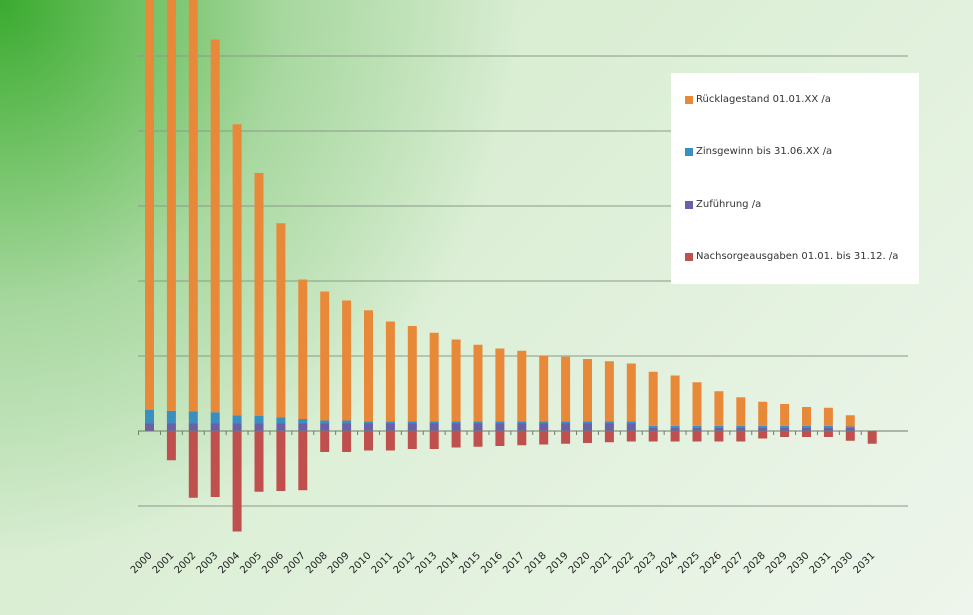  What do you see at coordinates (295, 563) in the screenshot?
I see `x-tick-label: 2007` at bounding box center [295, 563].